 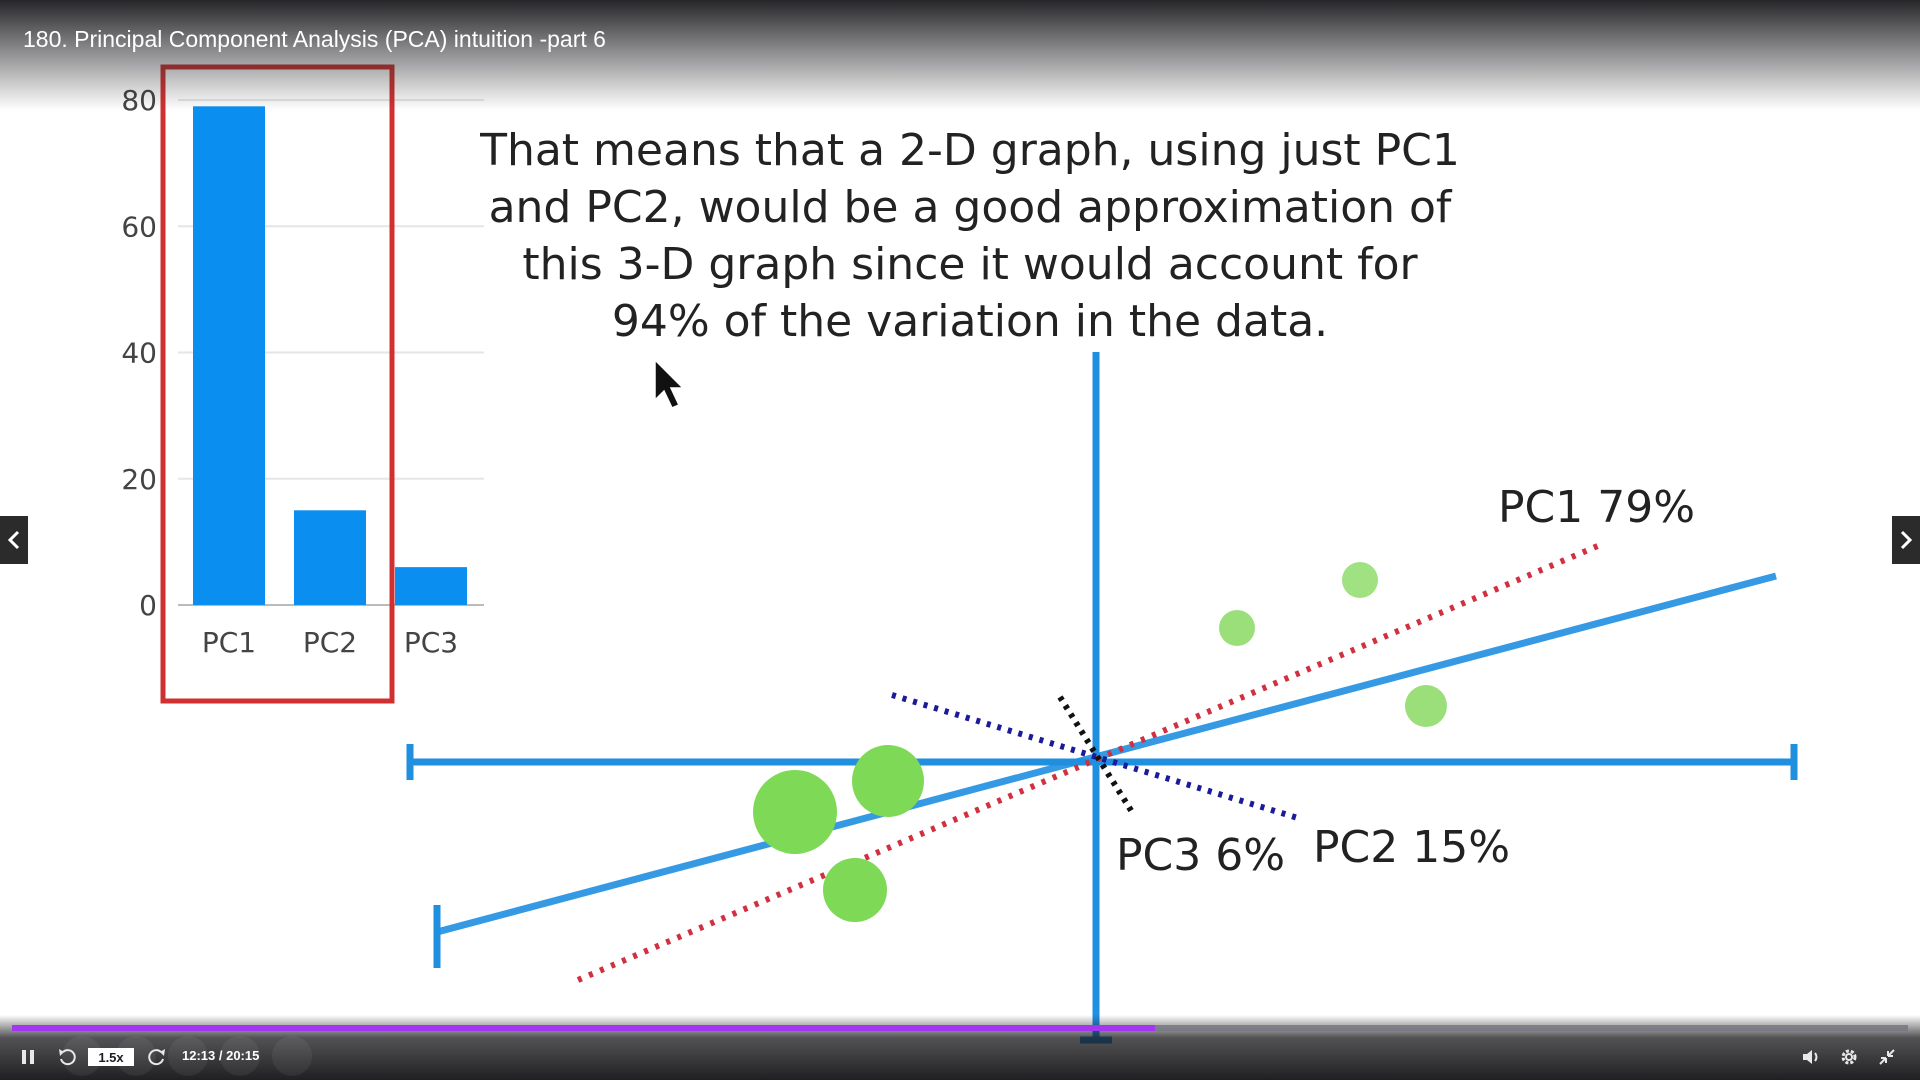 What do you see at coordinates (139, 226) in the screenshot?
I see `y-tick-label: 60` at bounding box center [139, 226].